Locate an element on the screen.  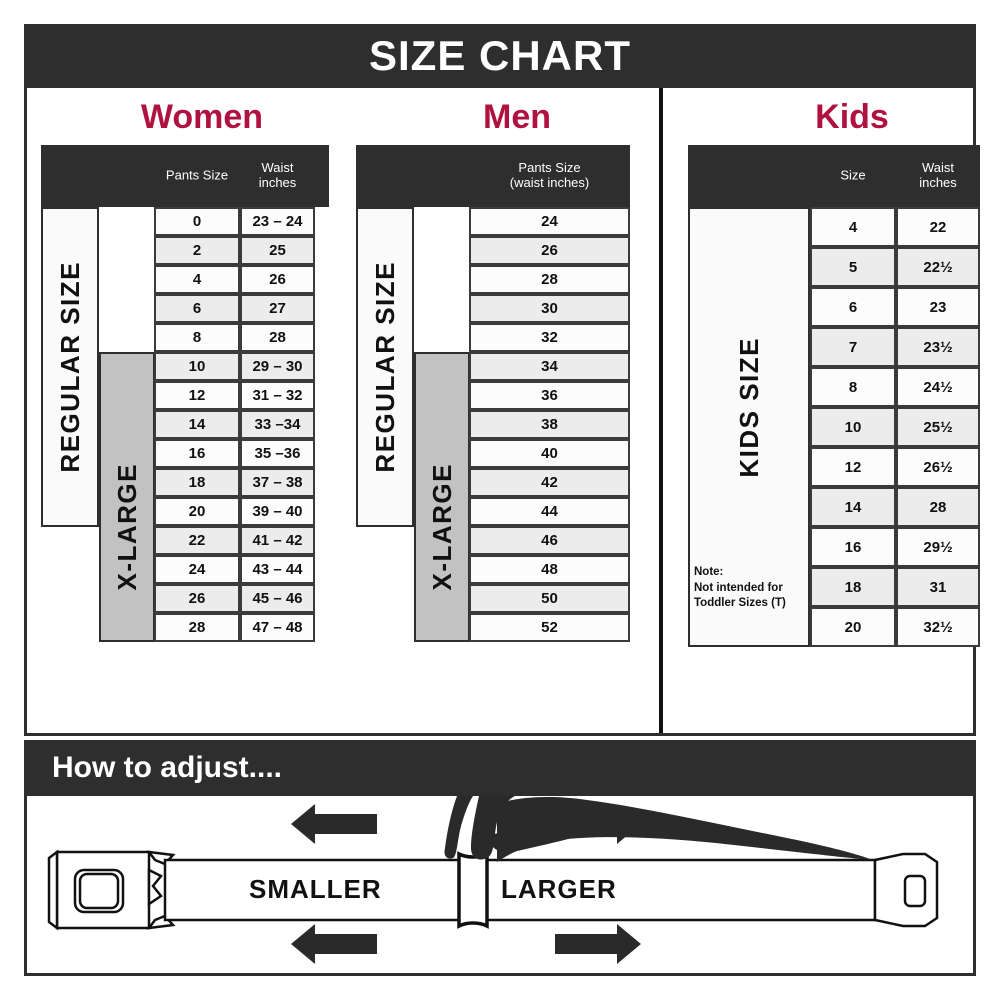
adjust-label-larger: LARGER is located at coordinates (559, 889).